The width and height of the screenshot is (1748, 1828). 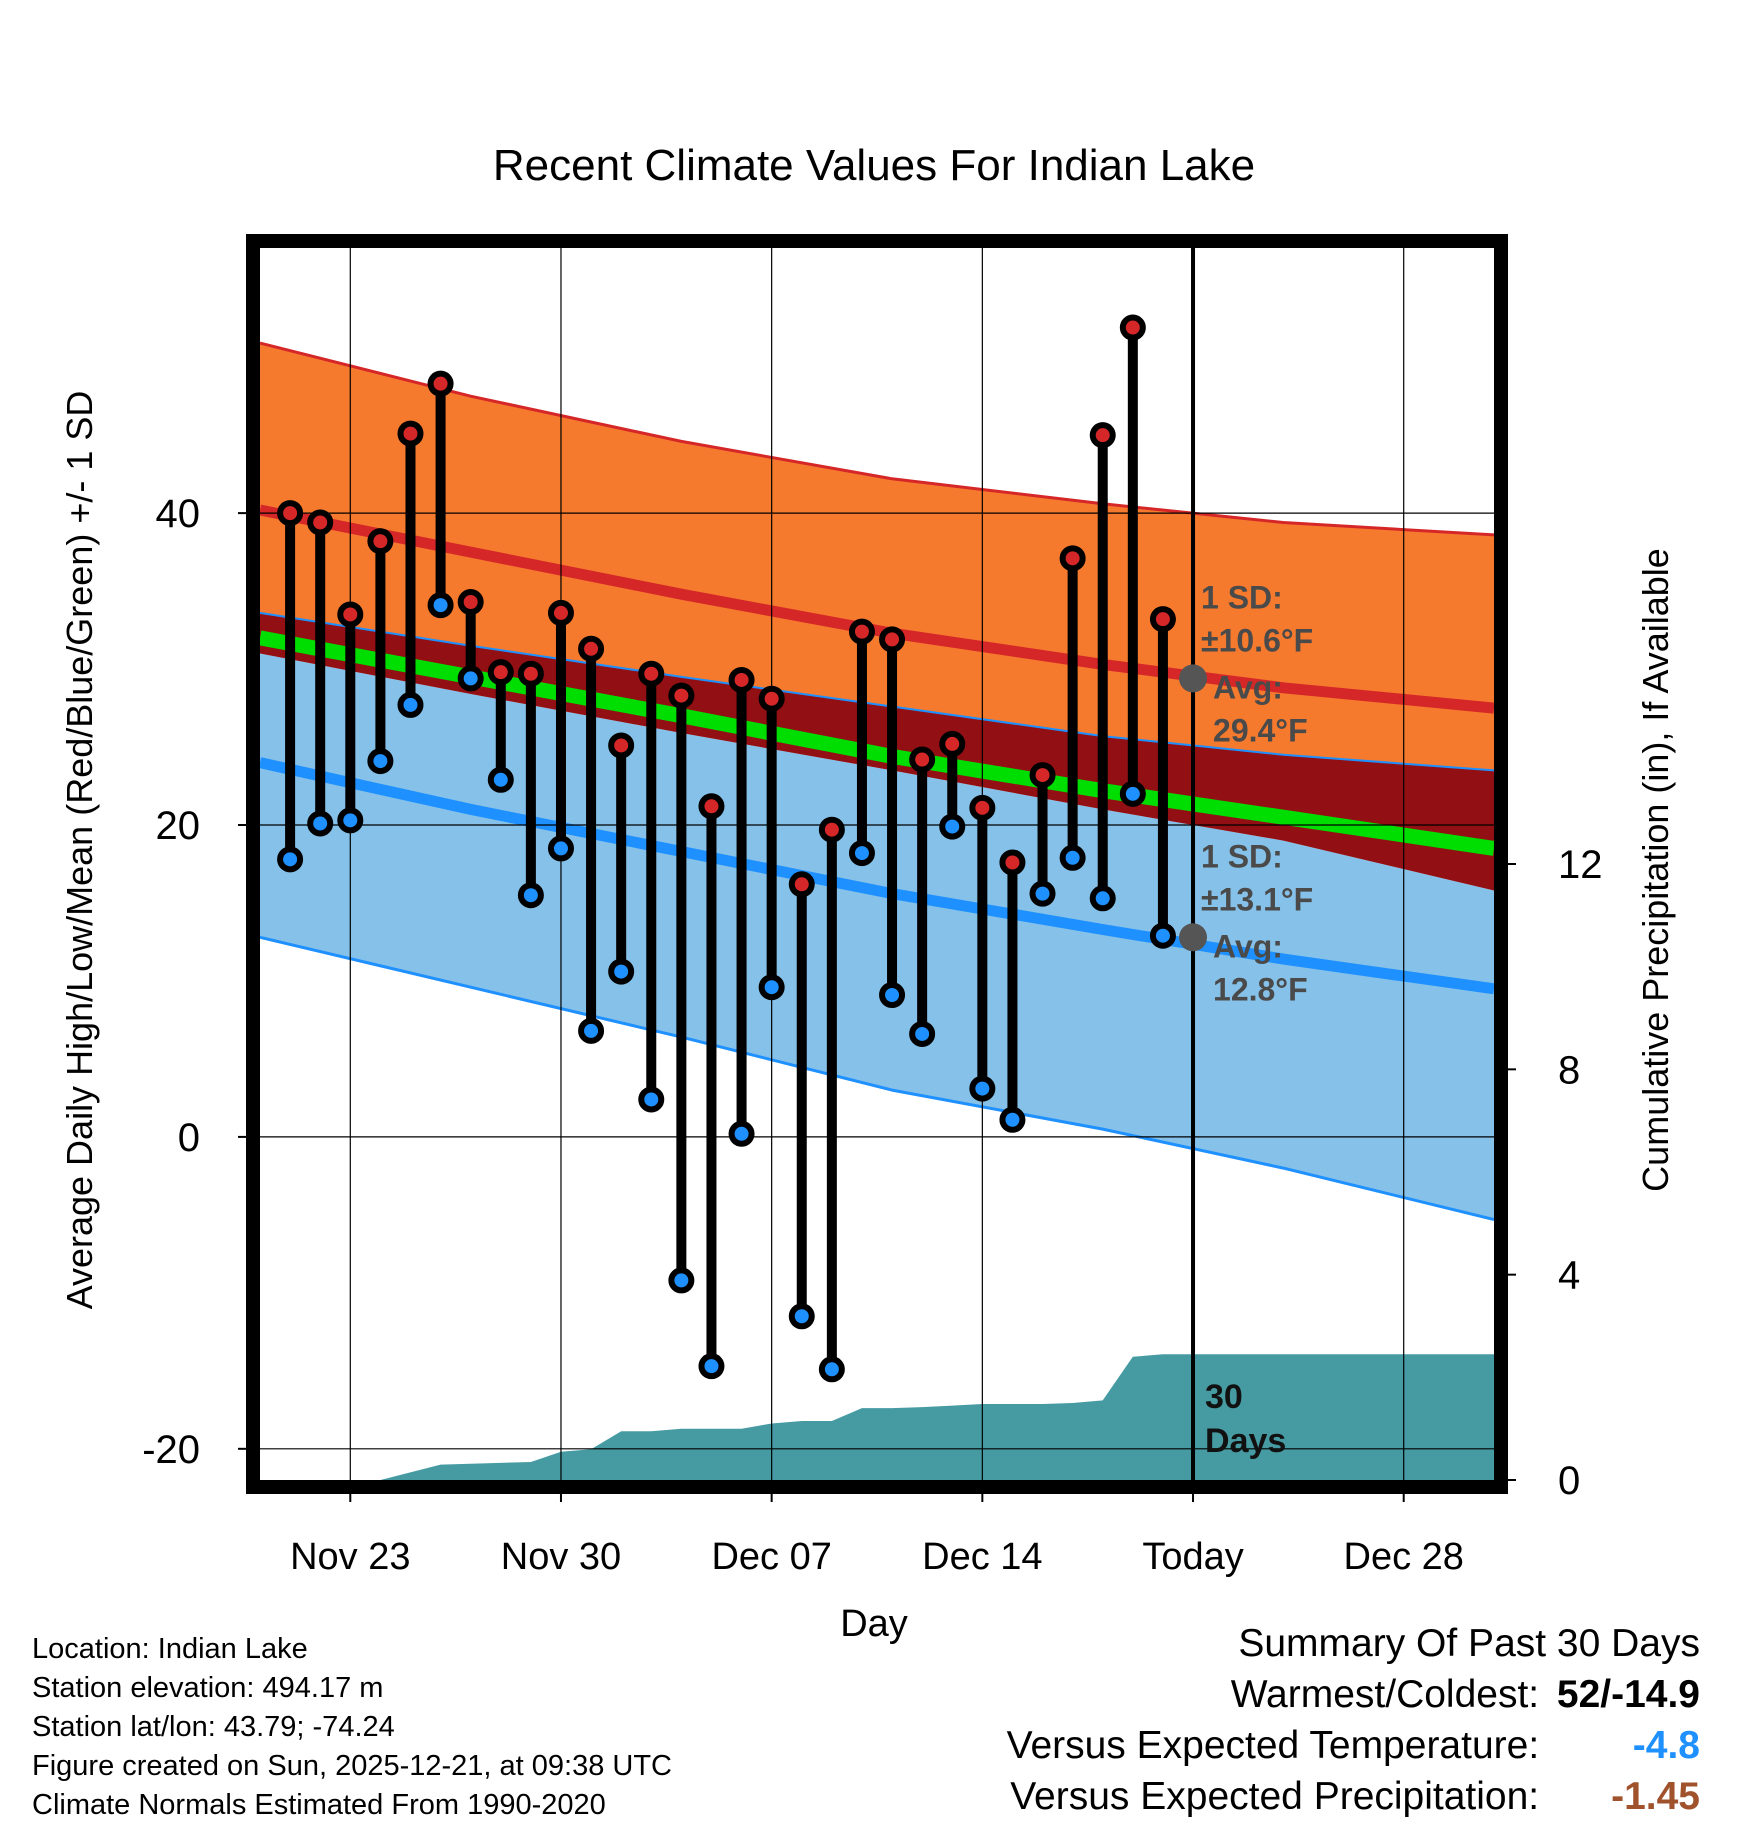 I want to click on low-avg-marker, so click(x=1193, y=937).